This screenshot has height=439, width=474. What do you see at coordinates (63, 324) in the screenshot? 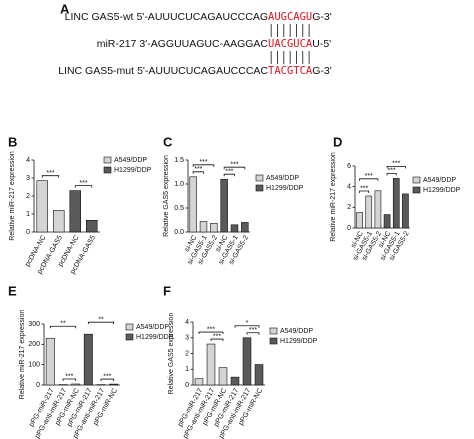
I see `significance-label: **` at bounding box center [63, 324].